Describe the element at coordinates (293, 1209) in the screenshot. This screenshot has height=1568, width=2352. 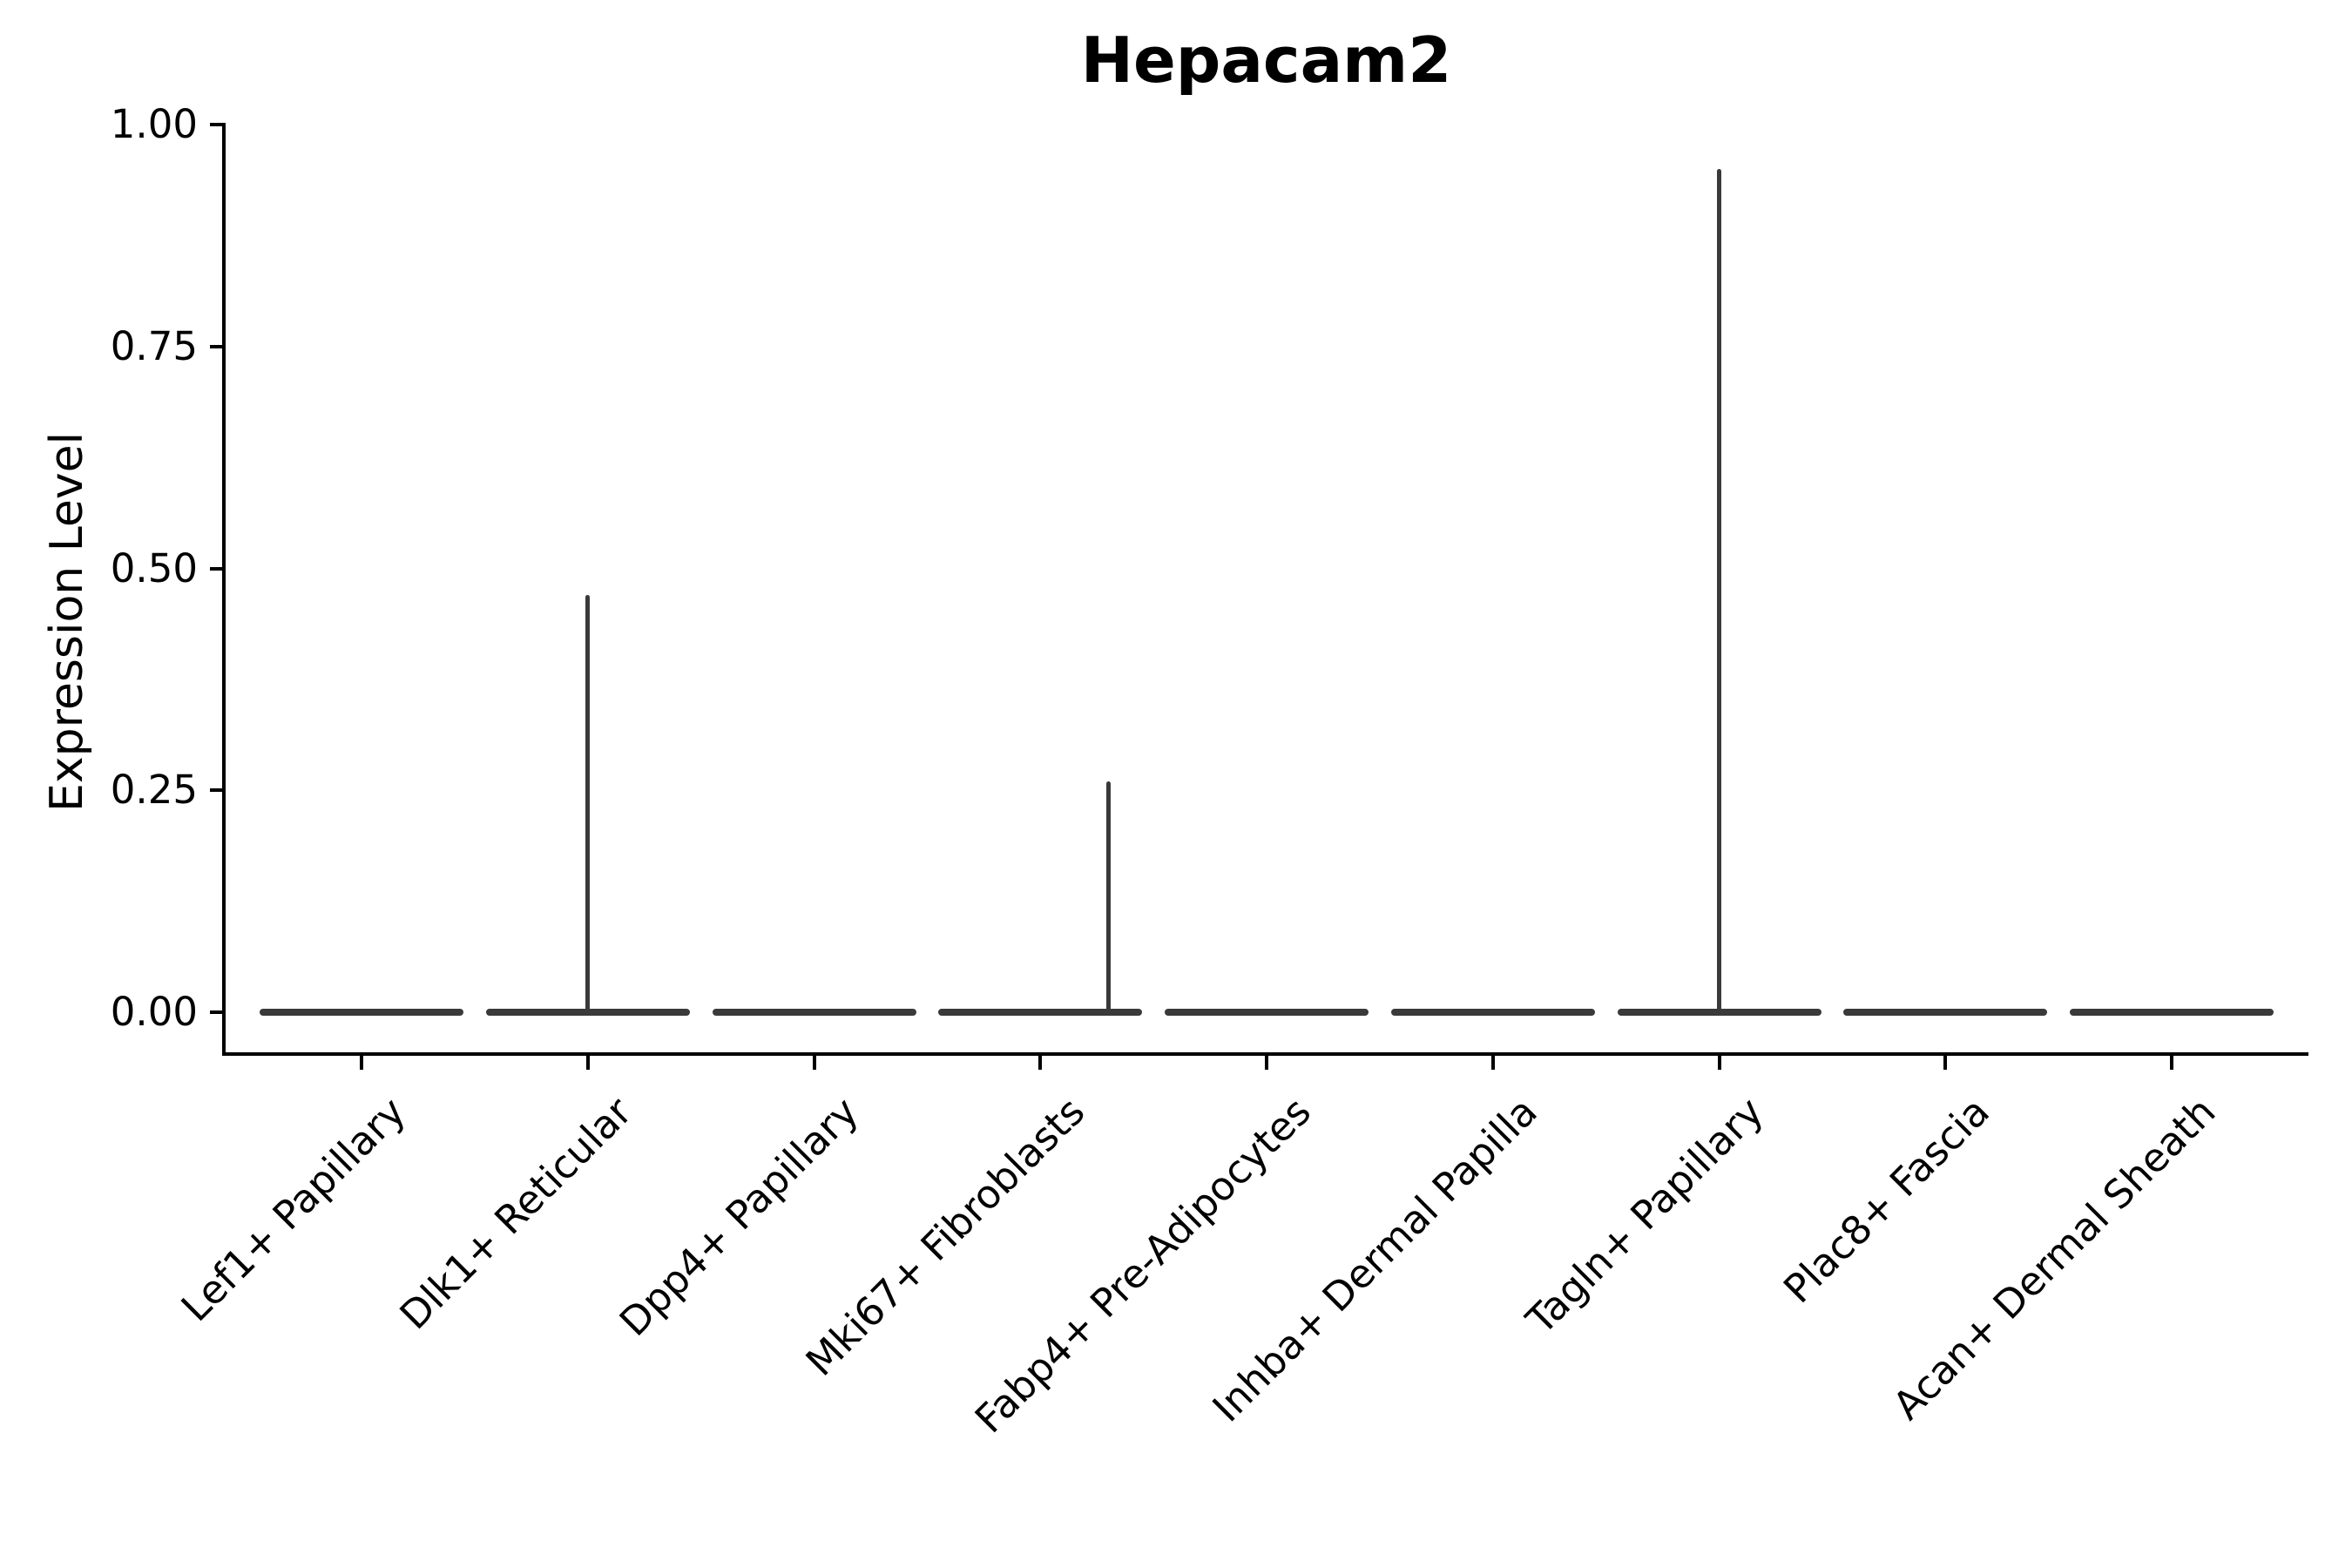
I see `x-tick-label: Lef1+ Papillary` at that location.